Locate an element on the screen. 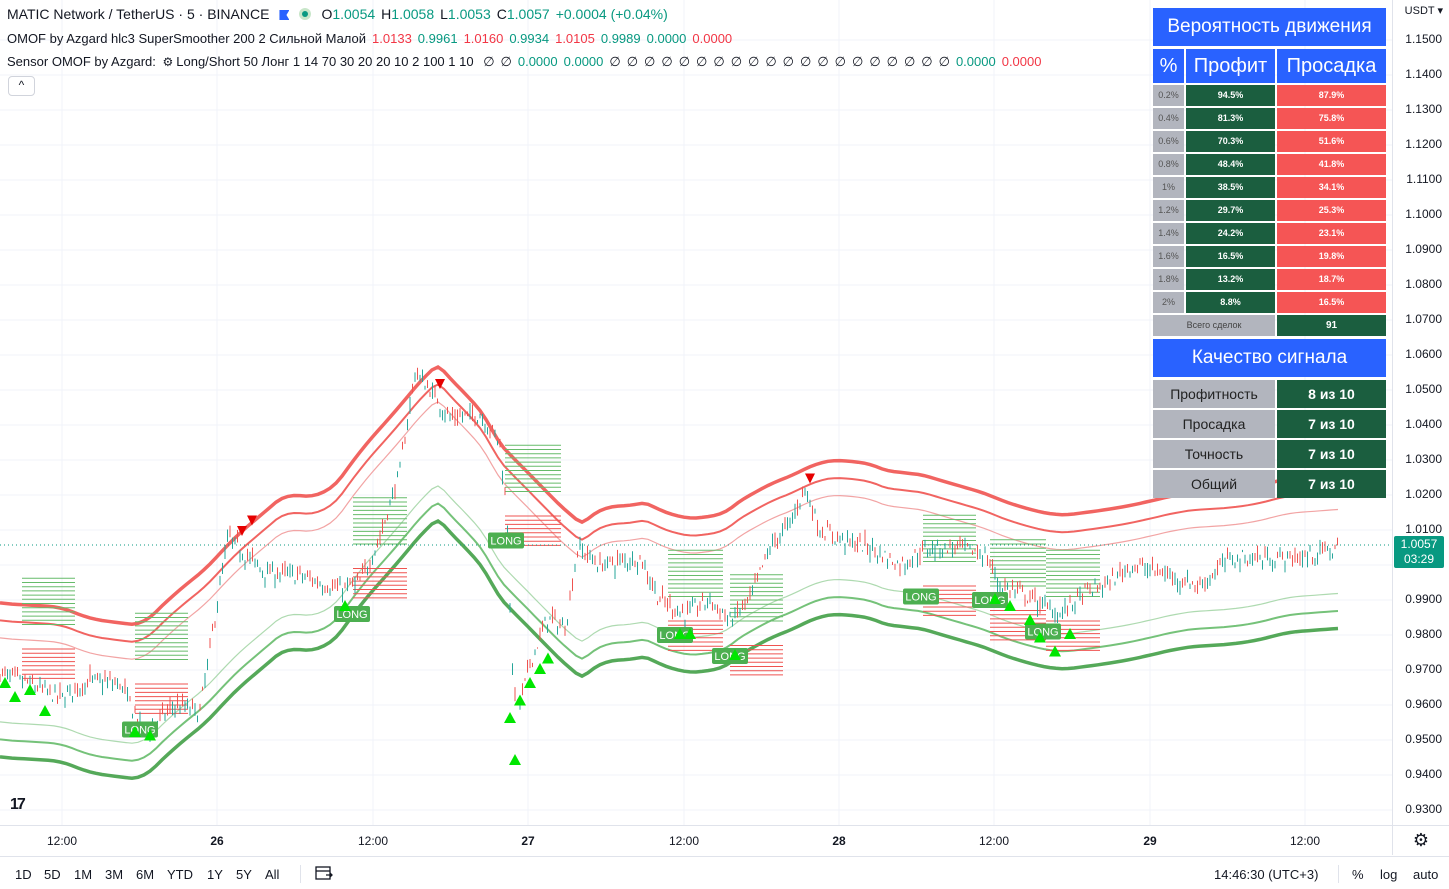 This screenshot has height=889, width=1449. price-tick: 0.9700 is located at coordinates (1423, 669).